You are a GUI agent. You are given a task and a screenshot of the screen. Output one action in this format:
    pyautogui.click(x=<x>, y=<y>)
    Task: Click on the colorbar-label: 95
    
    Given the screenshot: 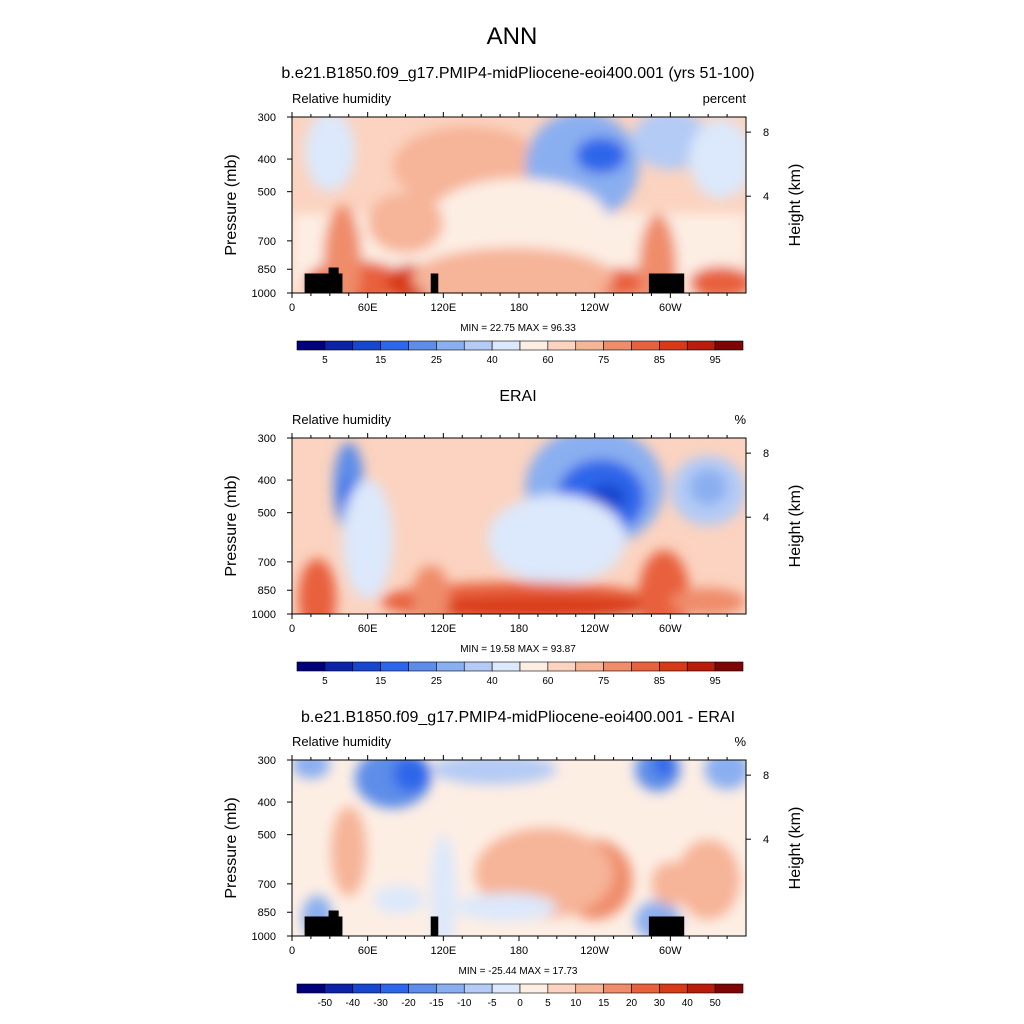 What is the action you would take?
    pyautogui.click(x=716, y=681)
    